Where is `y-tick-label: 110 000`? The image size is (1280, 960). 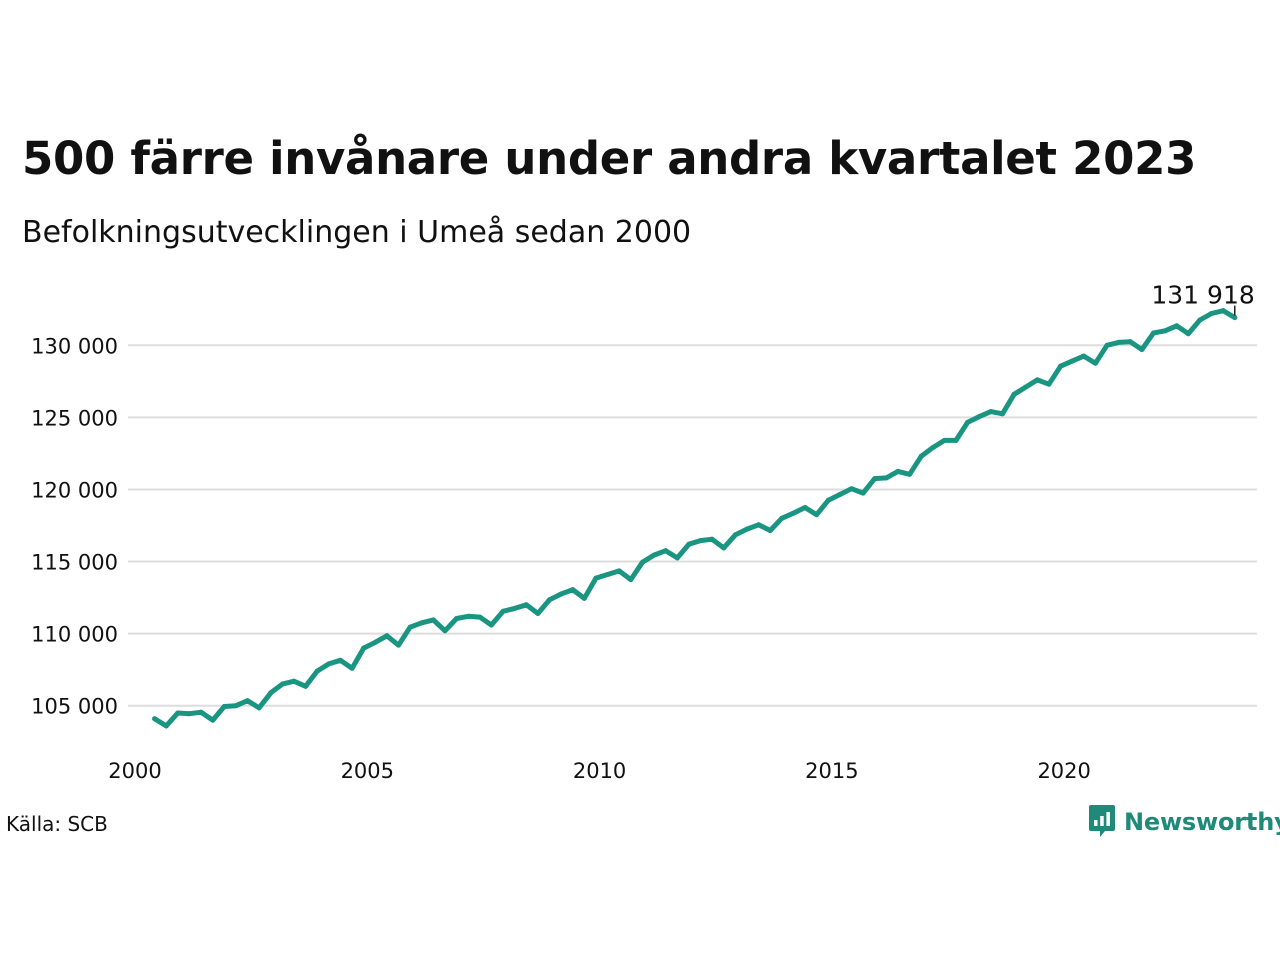
y-tick-label: 110 000 is located at coordinates (74, 635).